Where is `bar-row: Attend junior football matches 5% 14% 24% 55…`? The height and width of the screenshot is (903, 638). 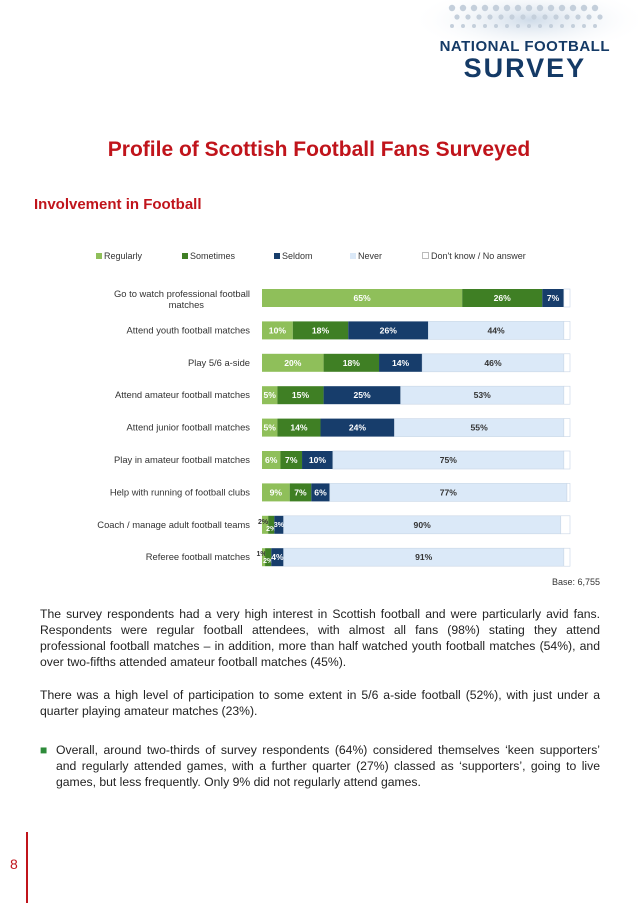
bar-row: Attend junior football matches 5% 14% 24% 55… is located at coordinates (348, 427).